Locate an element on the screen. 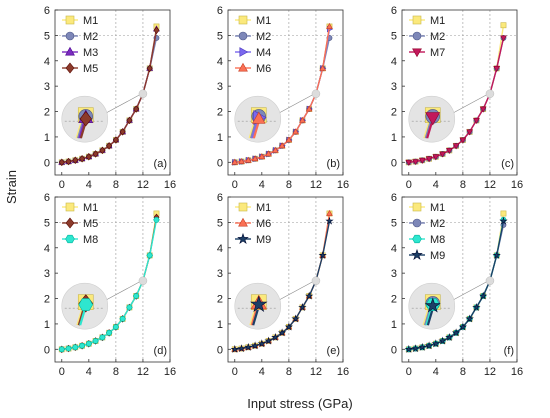 This screenshot has width=550, height=418. inset-marker-M6 is located at coordinates (258, 117).